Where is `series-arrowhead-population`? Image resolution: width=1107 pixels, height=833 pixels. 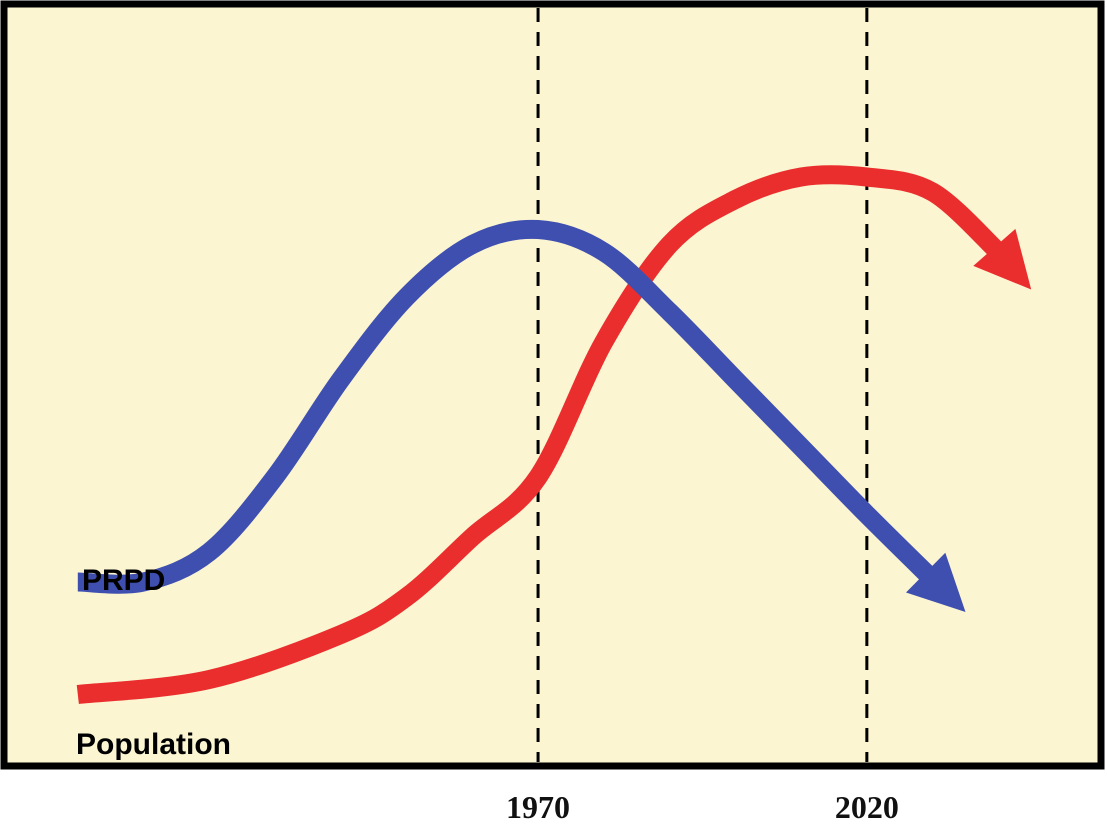 series-arrowhead-population is located at coordinates (1002, 259).